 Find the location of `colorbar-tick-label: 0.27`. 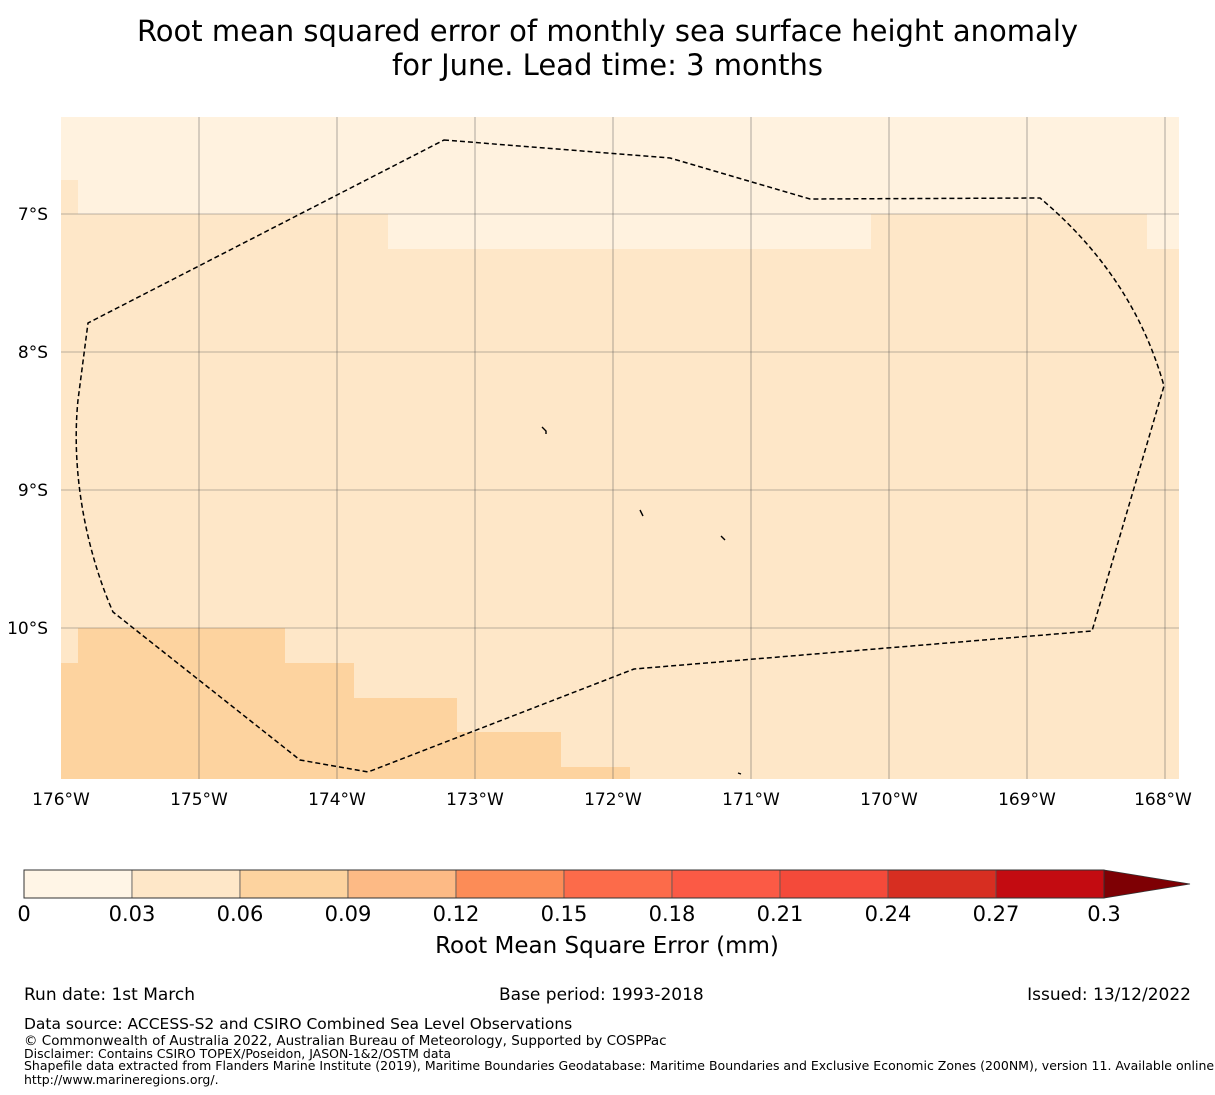

colorbar-tick-label: 0.27 is located at coordinates (996, 914).